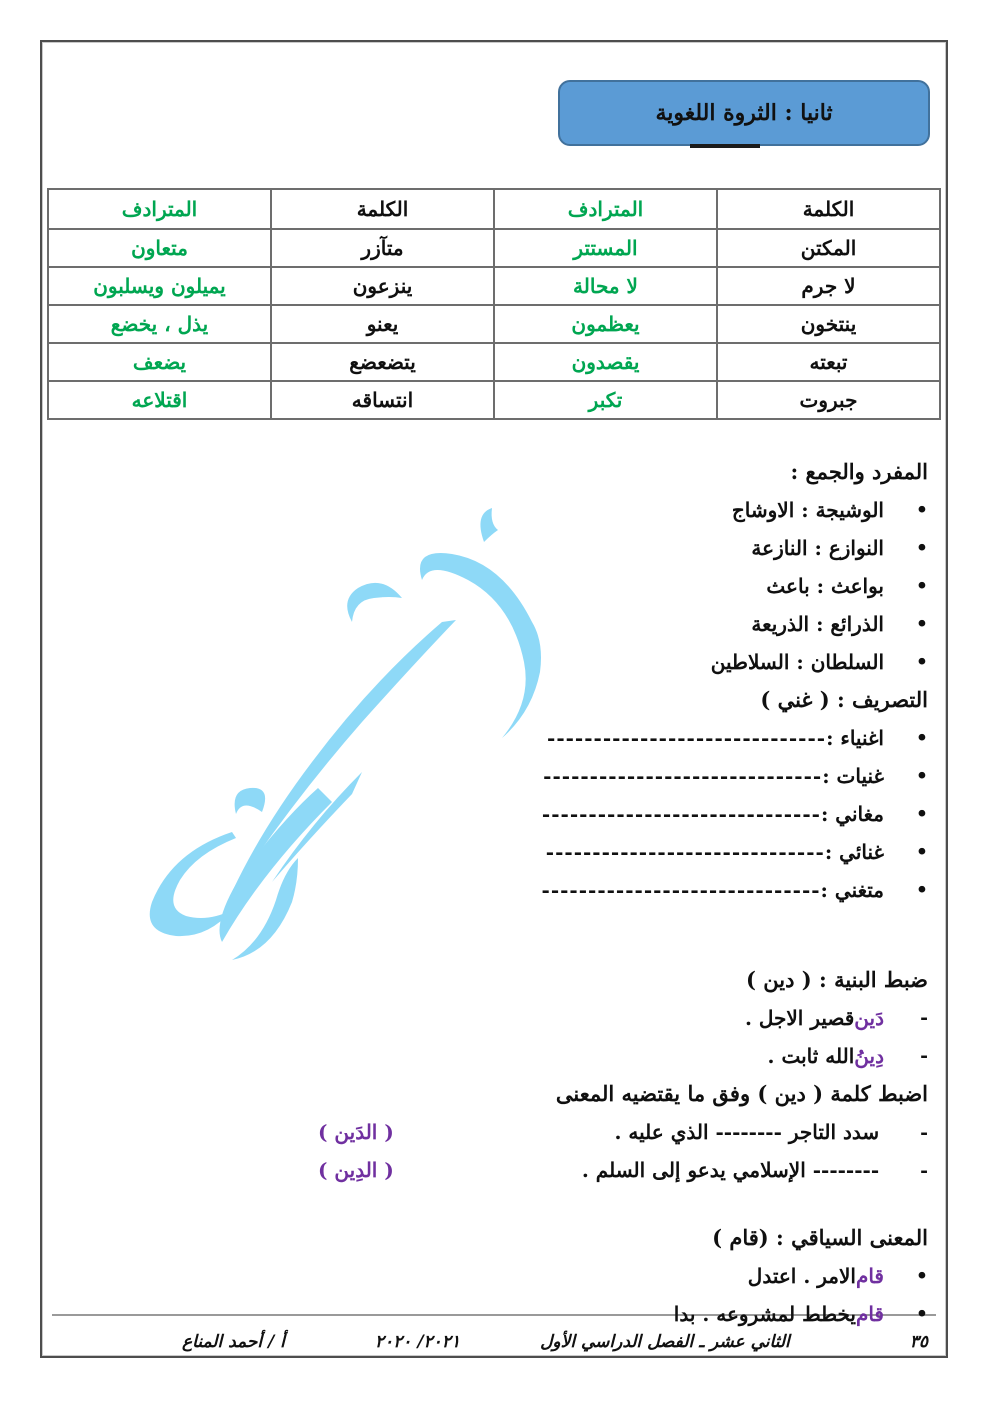 The width and height of the screenshot is (992, 1403). Describe the element at coordinates (494, 890) in the screenshot. I see `fill-blank-item: • متغني : ------------------------------` at that location.